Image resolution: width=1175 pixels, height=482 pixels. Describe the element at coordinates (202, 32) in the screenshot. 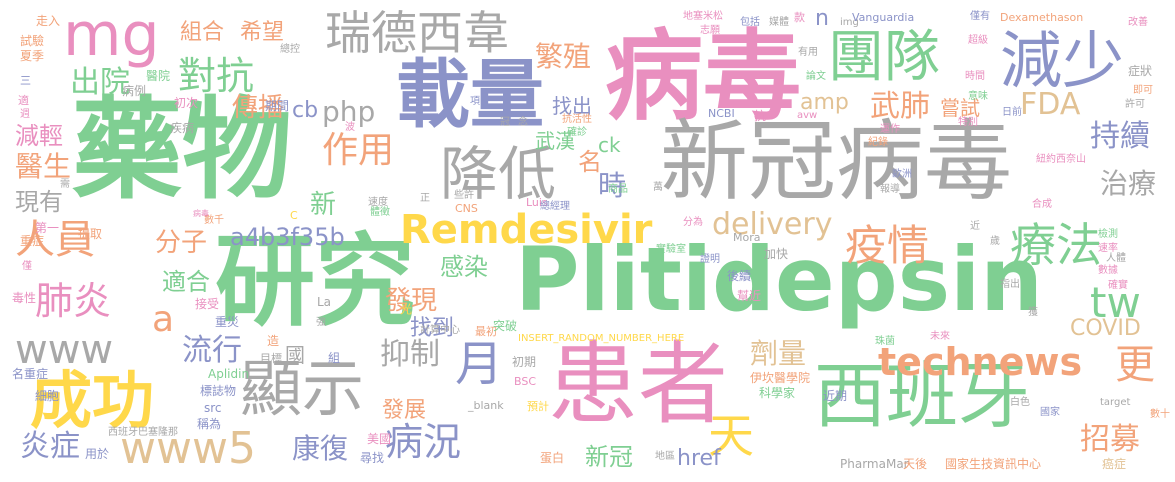

I see `word-combination: 組合` at that location.